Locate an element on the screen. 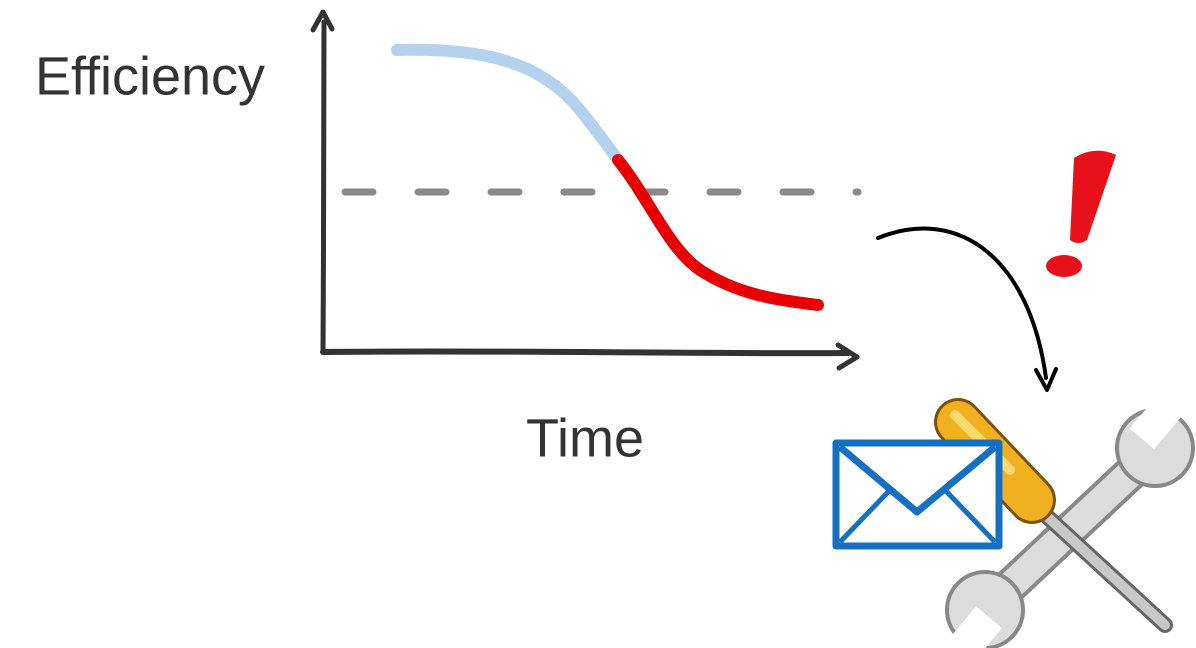 Image resolution: width=1196 pixels, height=648 pixels. flow-arrow is located at coordinates (962, 303).